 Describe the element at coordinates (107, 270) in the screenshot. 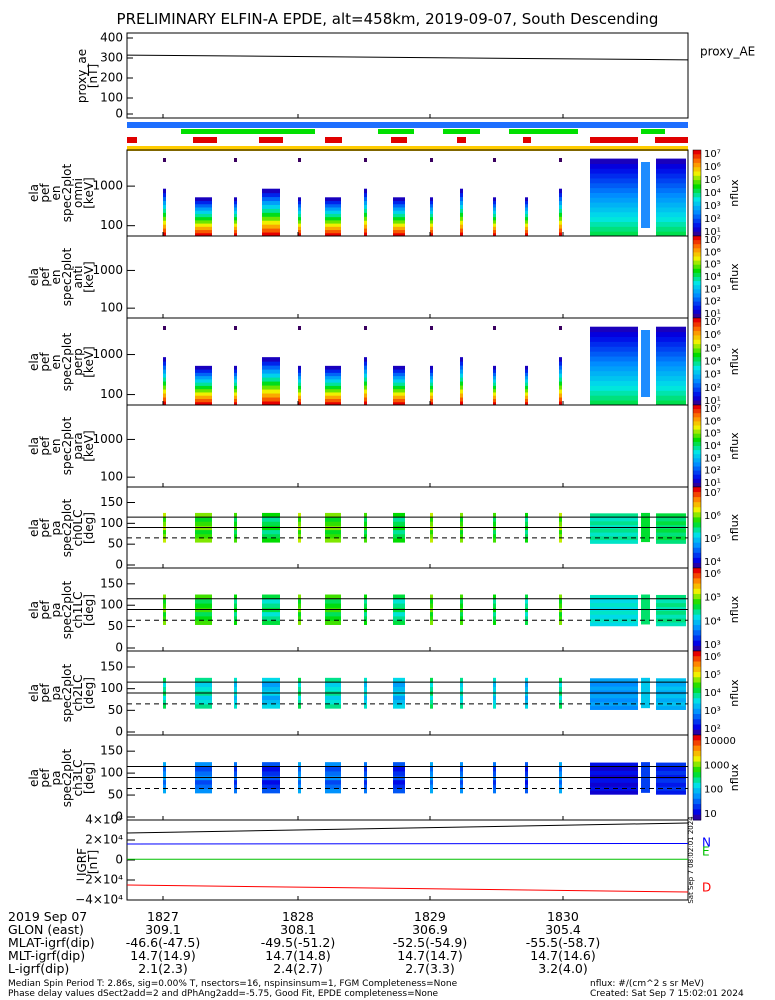

I see `anti-tick-label: 1000` at that location.